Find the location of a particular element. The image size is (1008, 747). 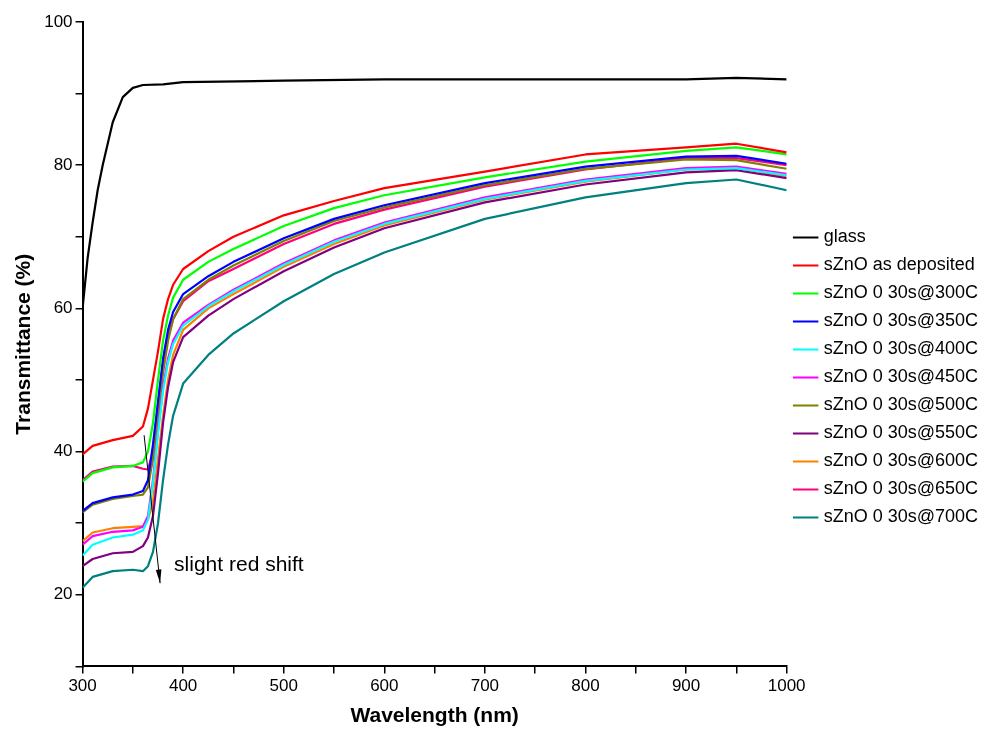

legend-label: sZnO 0 30s@500C is located at coordinates (901, 404).